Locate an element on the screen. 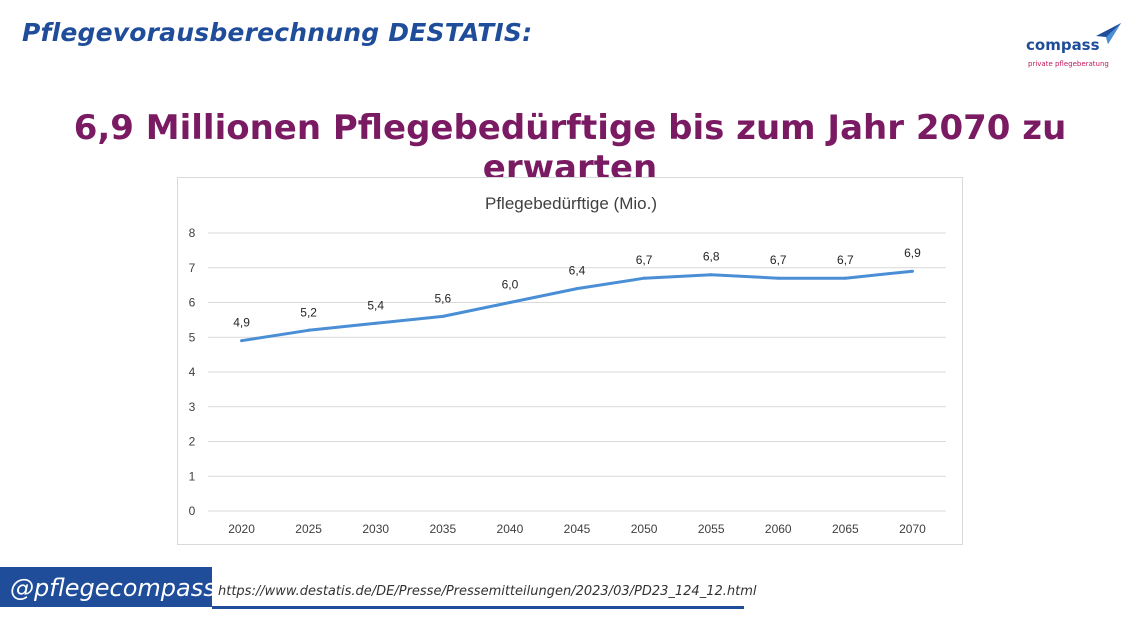 This screenshot has width=1140, height=637. x-tick-label: 2040 is located at coordinates (510, 529).